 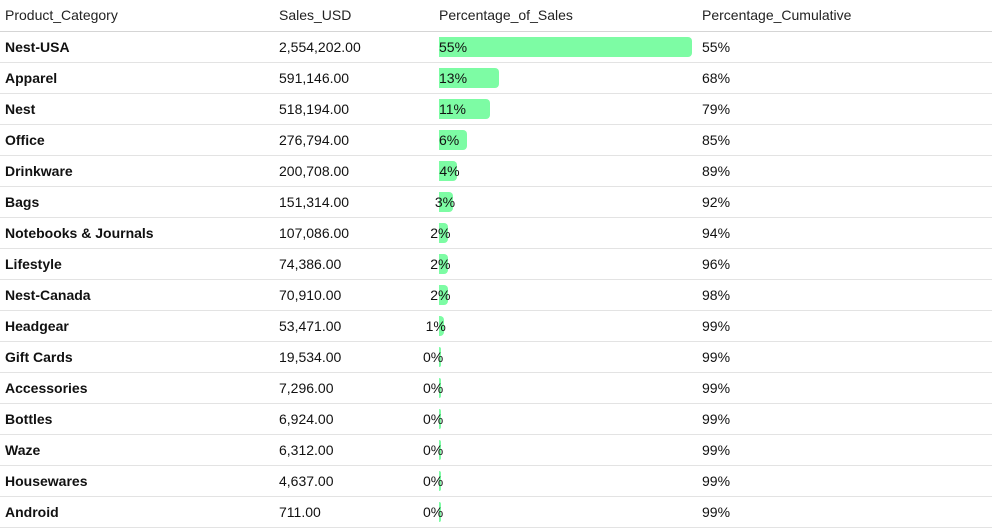 I want to click on cell-product-category: Nest-Canada, so click(x=48, y=295).